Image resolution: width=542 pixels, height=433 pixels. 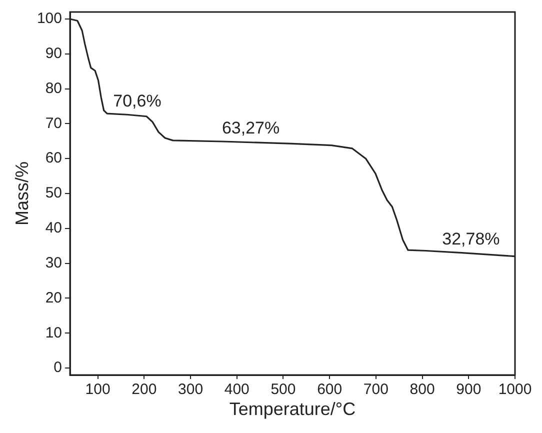 I want to click on y-tick-label: 40, so click(x=53, y=228).